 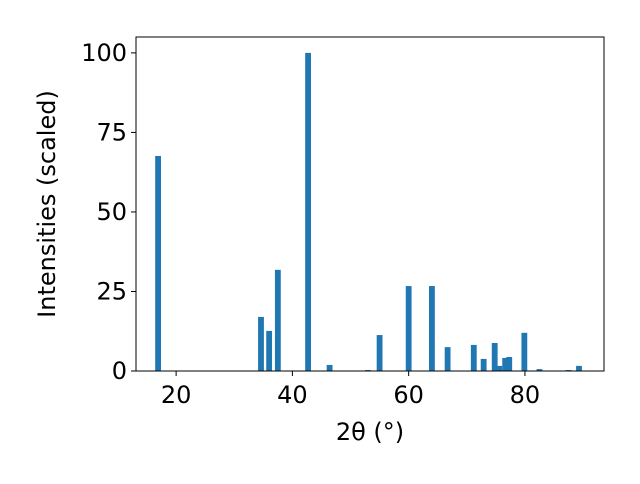 I want to click on x-tick-label: 40, so click(x=292, y=395).